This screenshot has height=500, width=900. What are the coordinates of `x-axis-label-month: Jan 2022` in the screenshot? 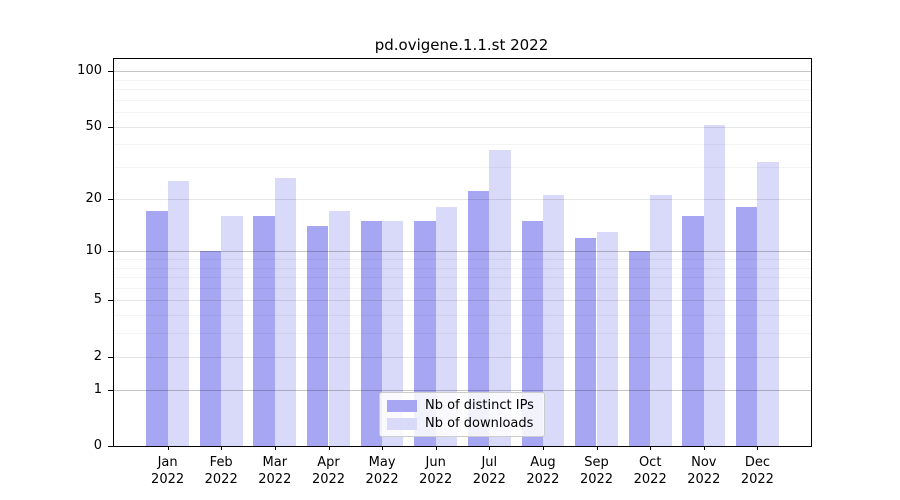 It's located at (168, 471).